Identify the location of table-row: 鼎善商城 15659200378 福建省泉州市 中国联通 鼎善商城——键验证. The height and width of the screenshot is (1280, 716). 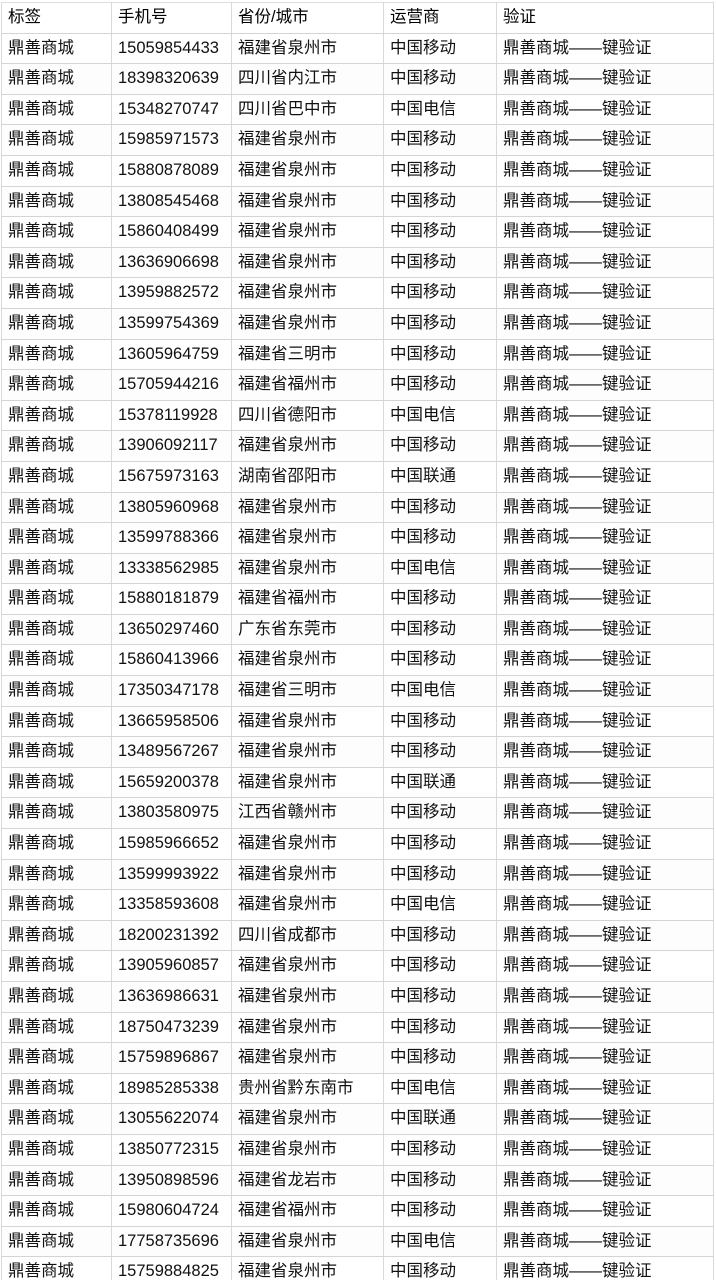
(357, 782).